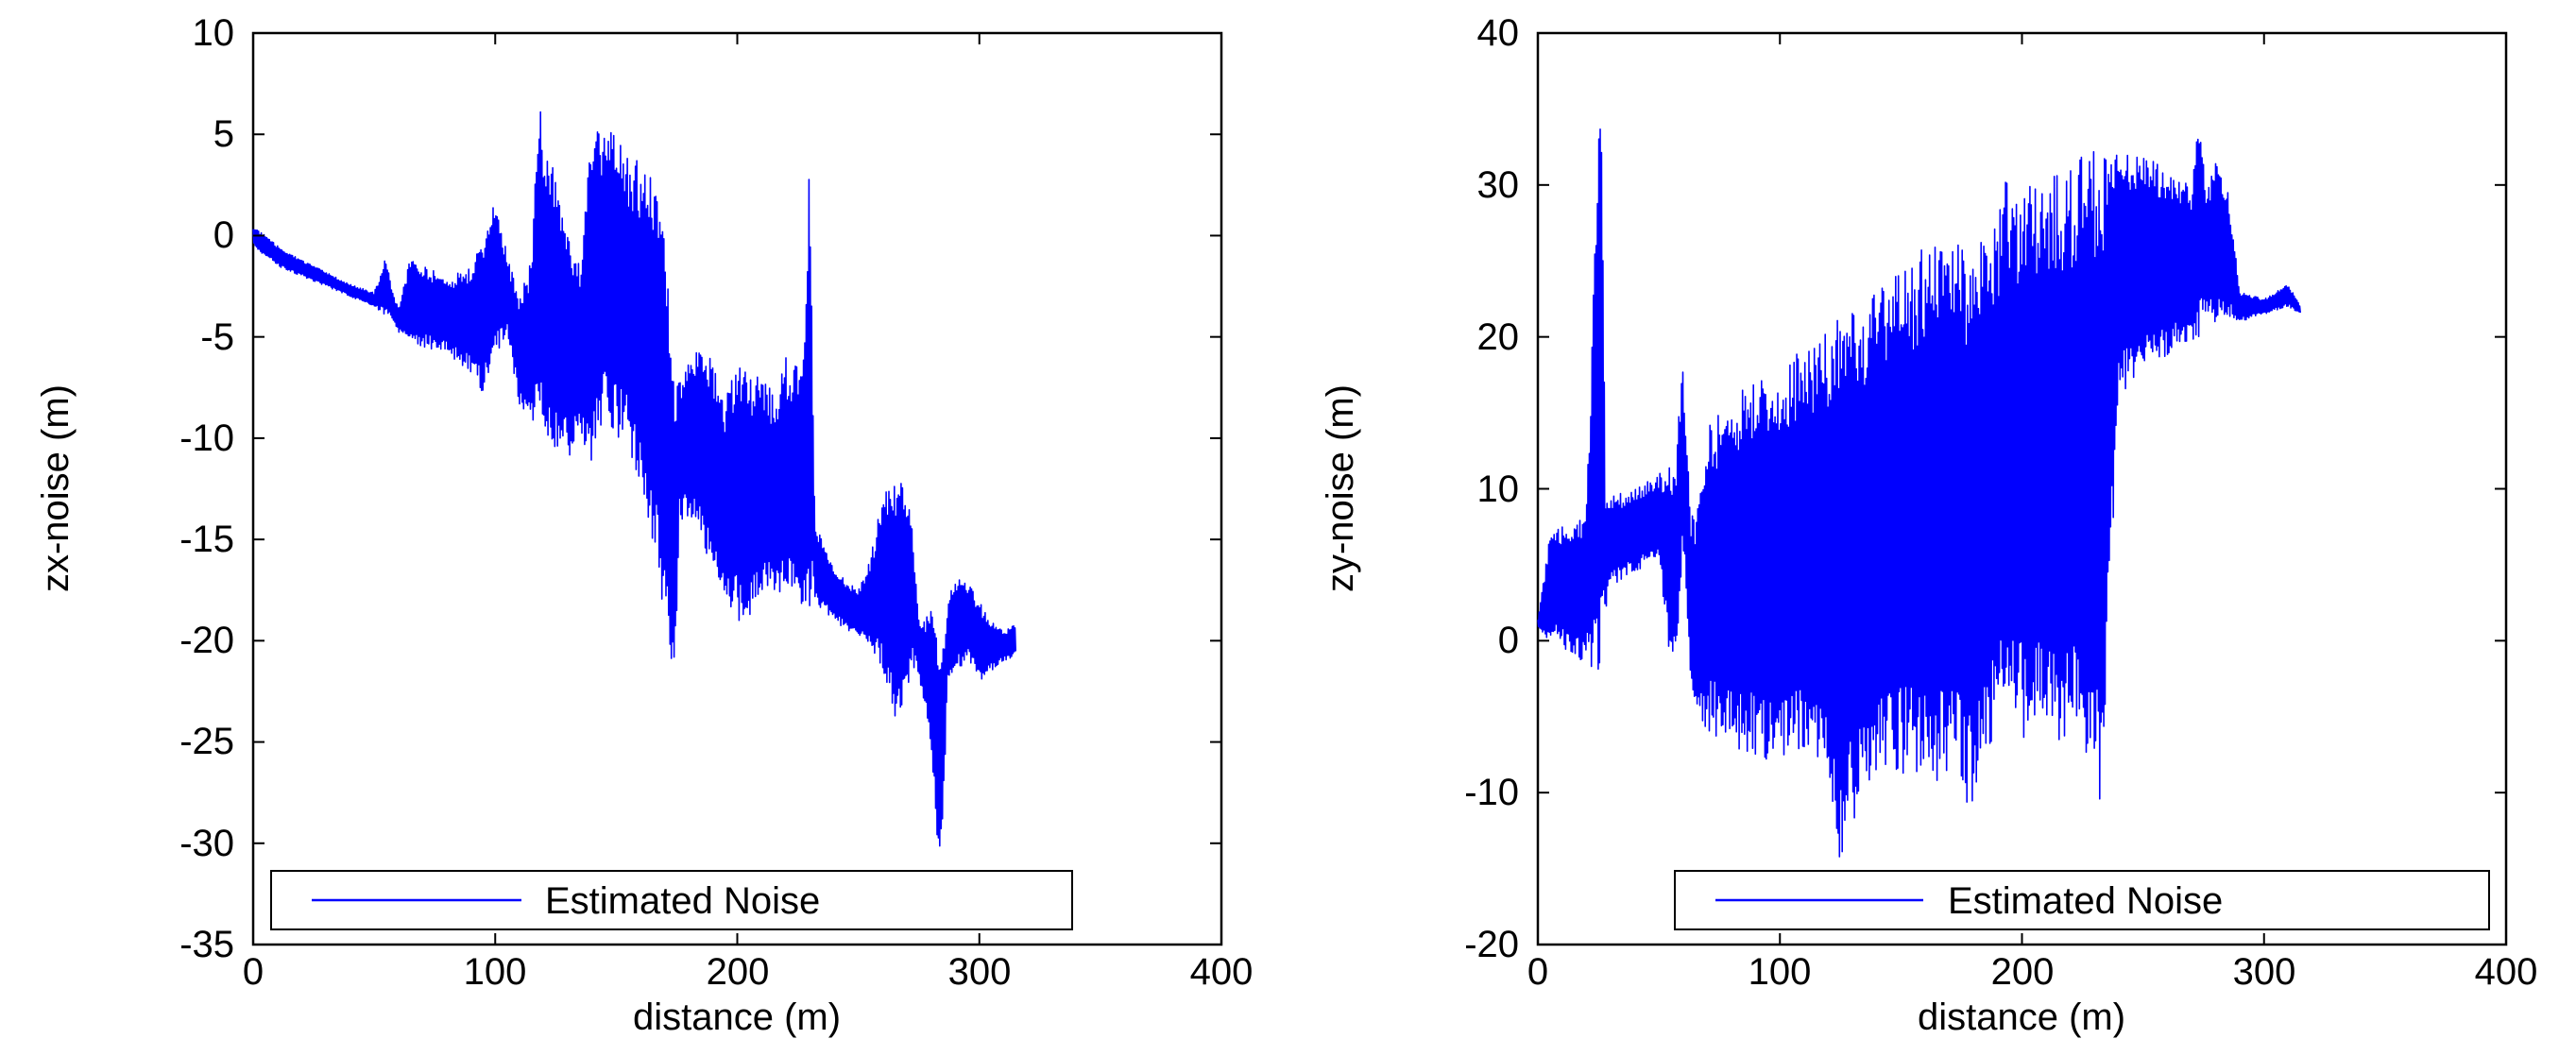  I want to click on y-axis-label-zy: zy-noise (m), so click(1341, 488).